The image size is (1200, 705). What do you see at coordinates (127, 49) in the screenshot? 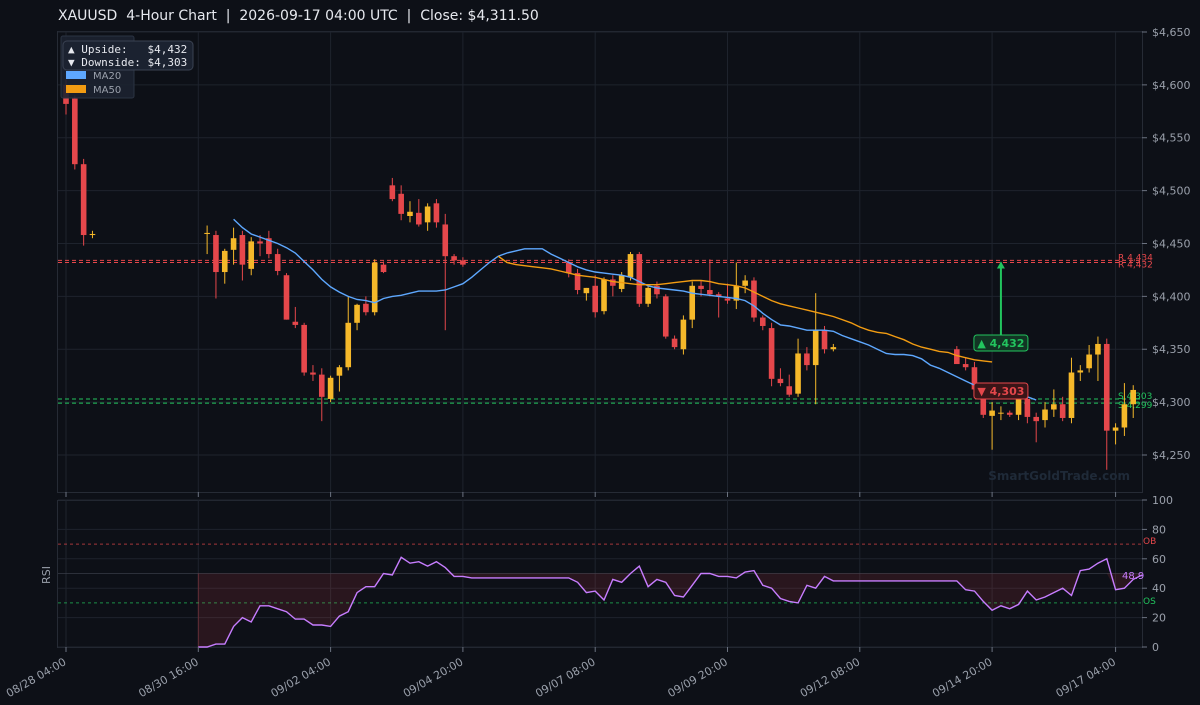
I see `upside-label: ▲ Upside: $4,432` at bounding box center [127, 49].